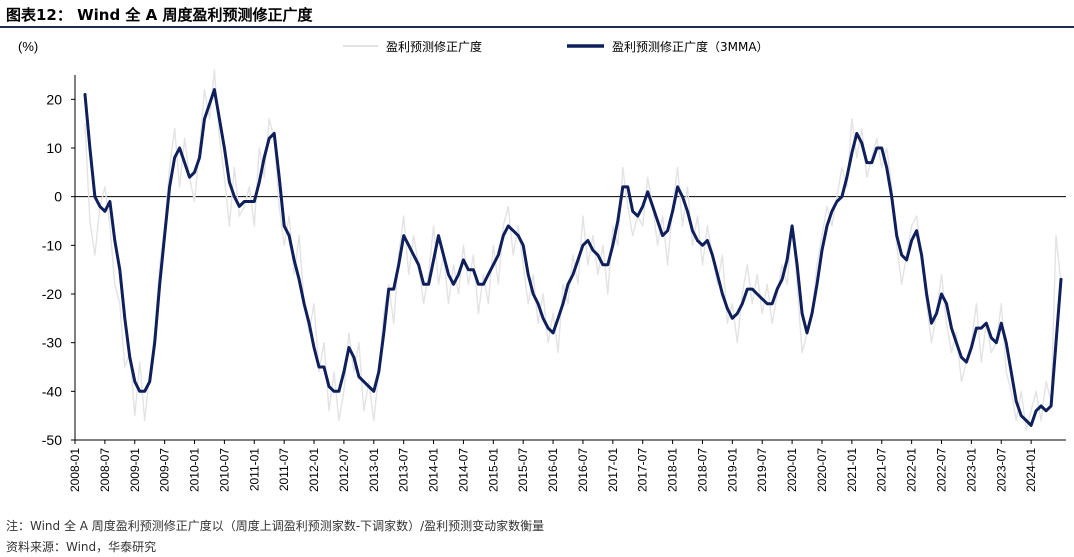  I want to click on x-tick-label: 2024-01, so click(1031, 470).